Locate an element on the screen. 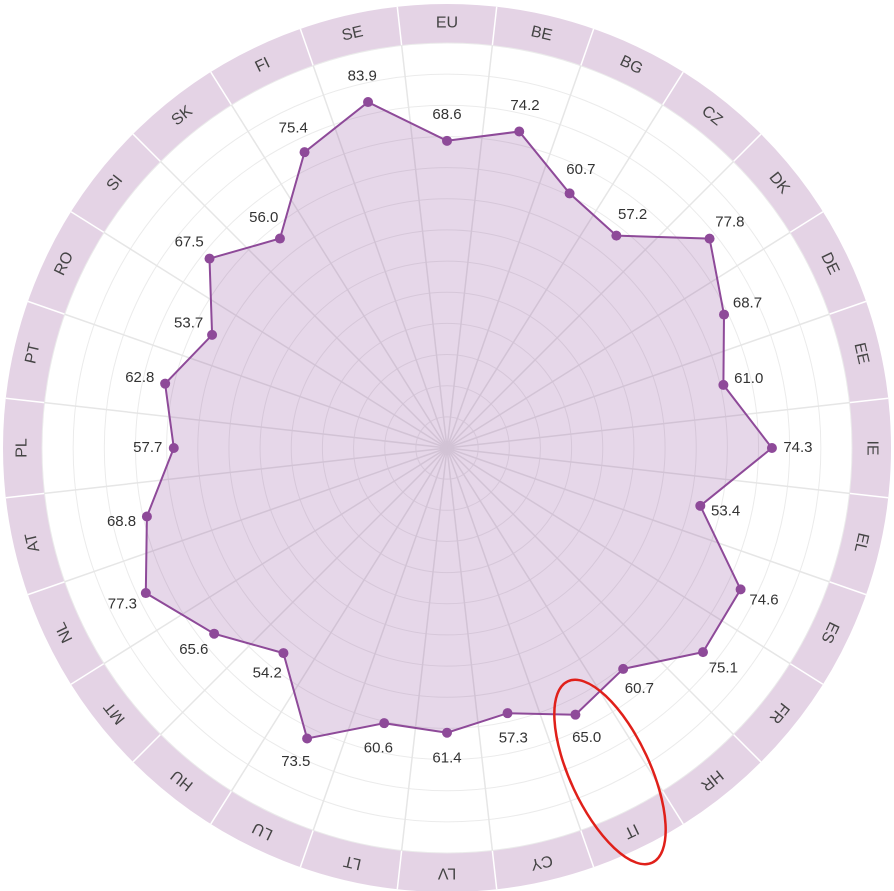 The width and height of the screenshot is (894, 891). value-label: 75.1 is located at coordinates (723, 667).